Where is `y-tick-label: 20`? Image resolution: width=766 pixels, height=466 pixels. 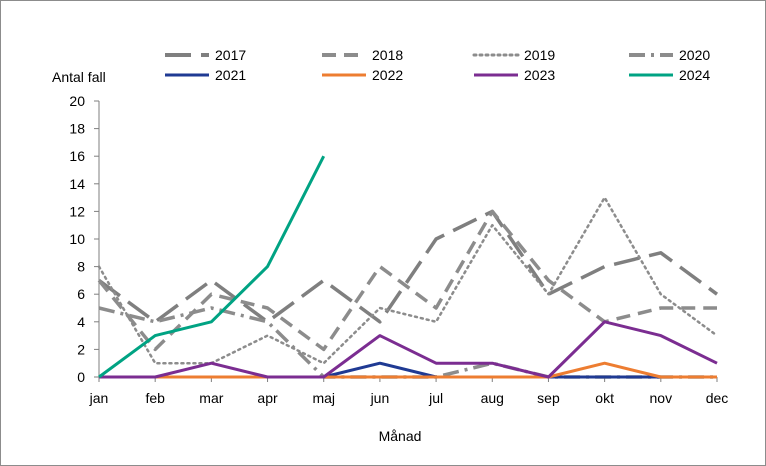 y-tick-label: 20 is located at coordinates (77, 101).